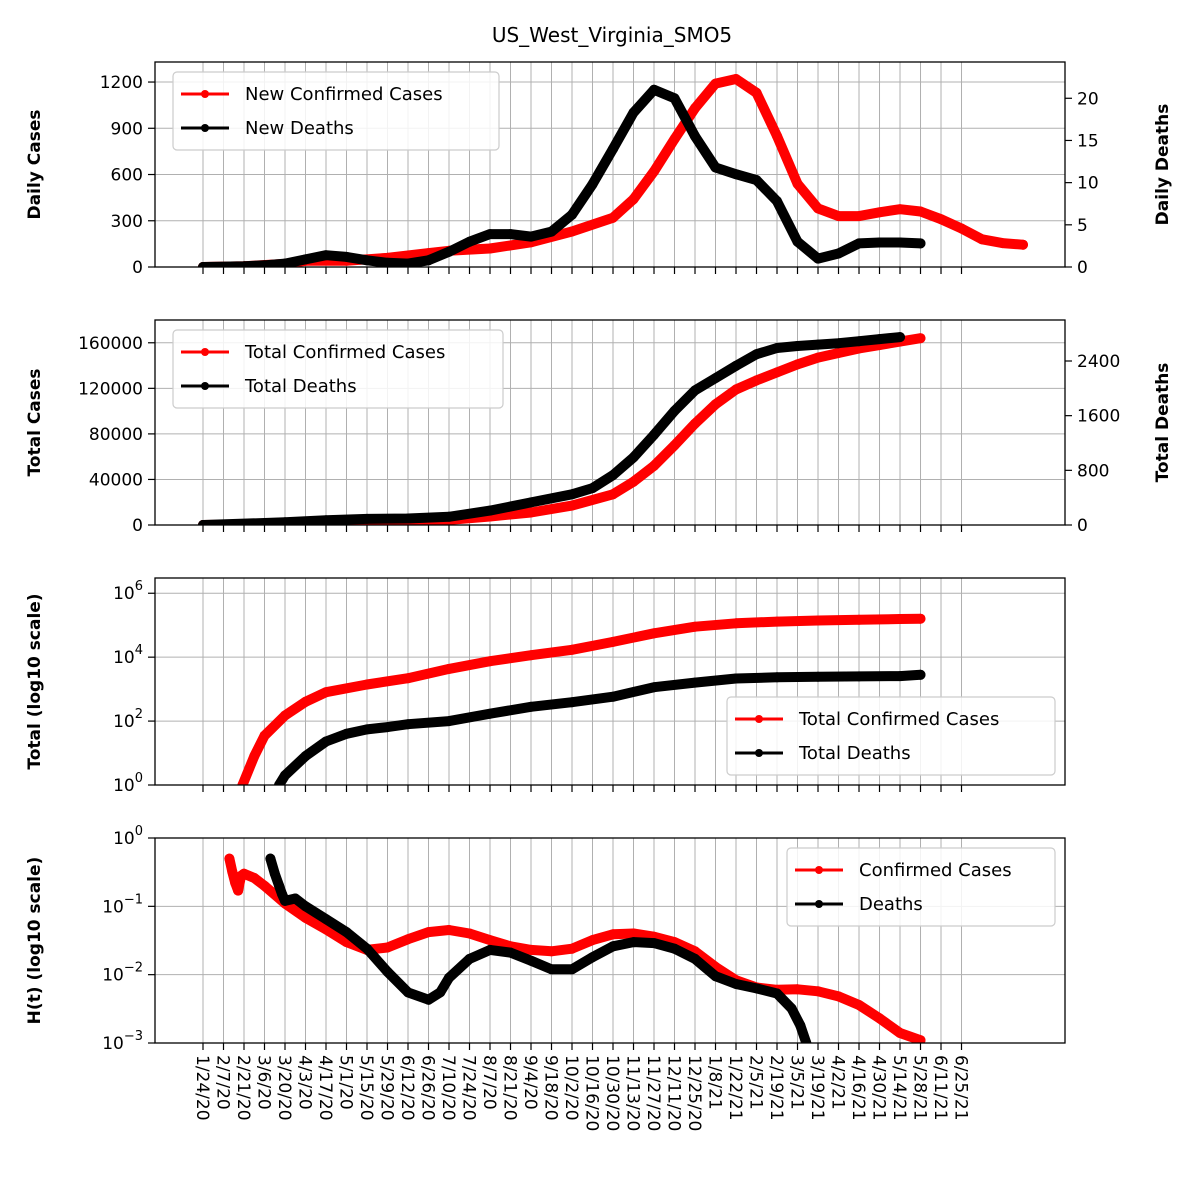 The image size is (1200, 1200). What do you see at coordinates (776, 1088) in the screenshot?
I see `x-tick-label: 2/19/21` at bounding box center [776, 1088].